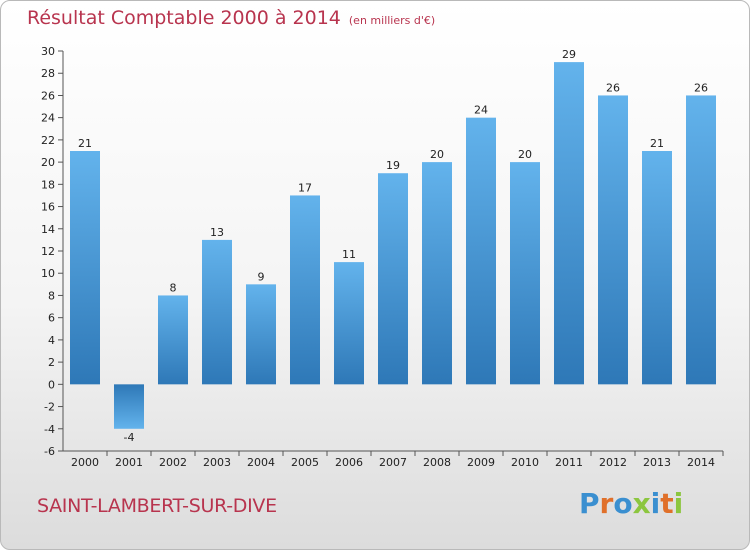  What do you see at coordinates (569, 462) in the screenshot?
I see `x-tick-label: 2011` at bounding box center [569, 462].